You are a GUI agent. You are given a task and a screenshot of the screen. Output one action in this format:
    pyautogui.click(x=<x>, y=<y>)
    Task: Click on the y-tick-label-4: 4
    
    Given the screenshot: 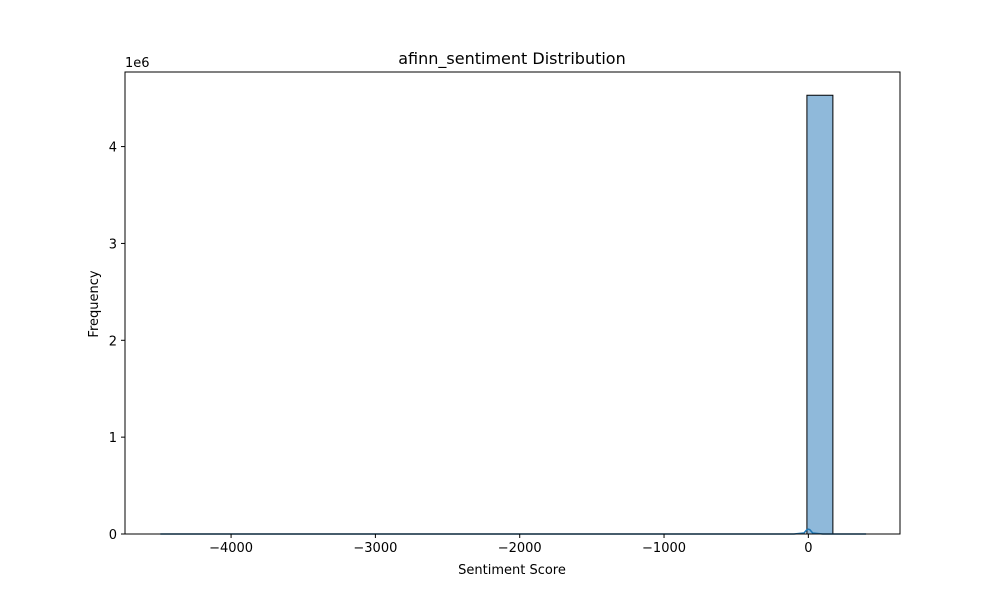 What is the action you would take?
    pyautogui.click(x=113, y=148)
    